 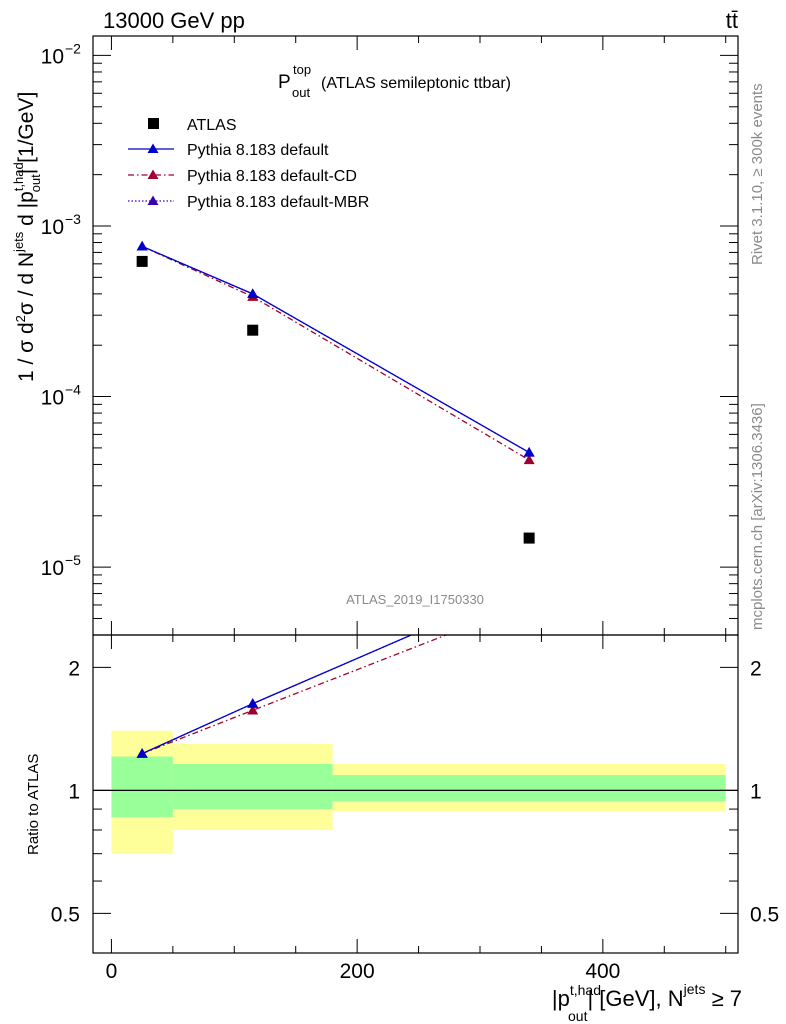 I want to click on legend-label-cd: Pythia 8.183 default-CD, so click(x=272, y=176).